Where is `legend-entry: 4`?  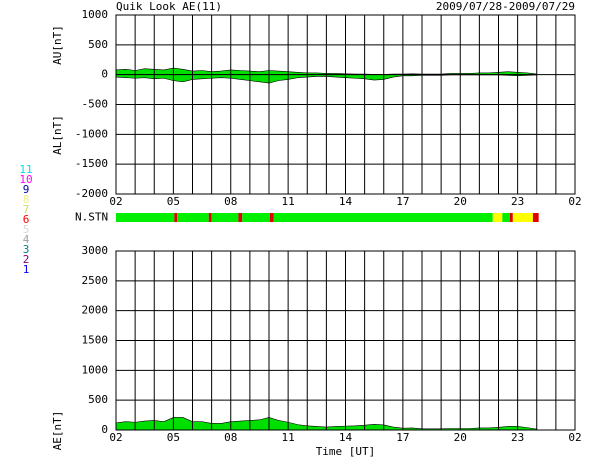
legend-entry: 4 is located at coordinates (26, 239).